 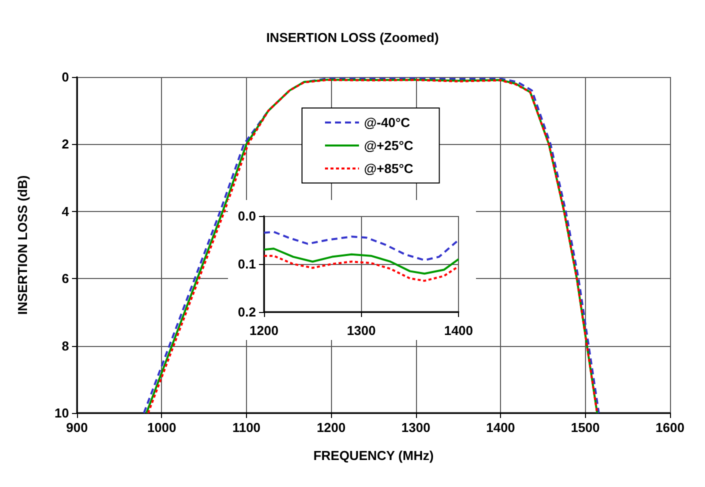 I want to click on x-tick-label: 1500, so click(x=585, y=427).